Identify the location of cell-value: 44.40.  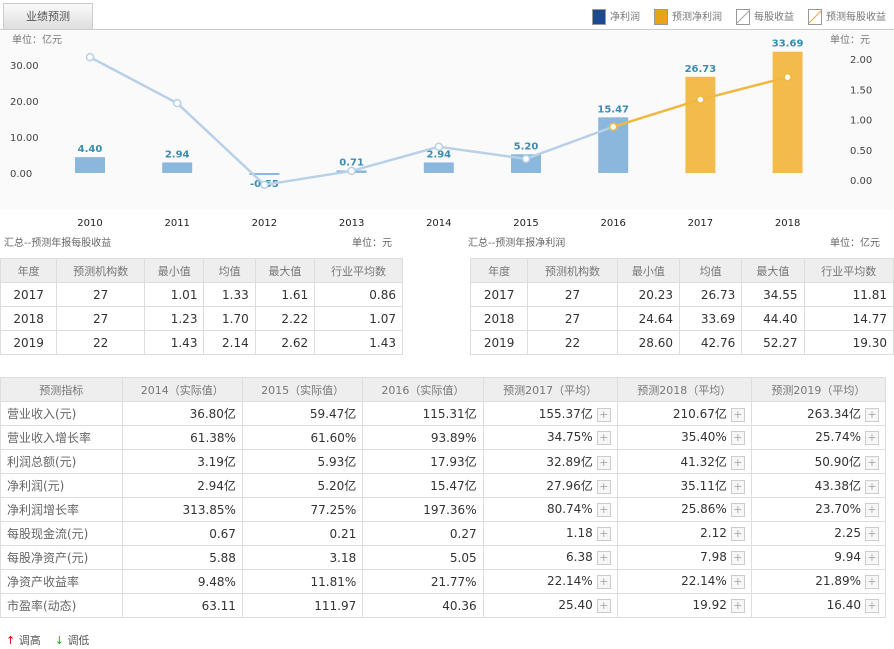
(780, 318).